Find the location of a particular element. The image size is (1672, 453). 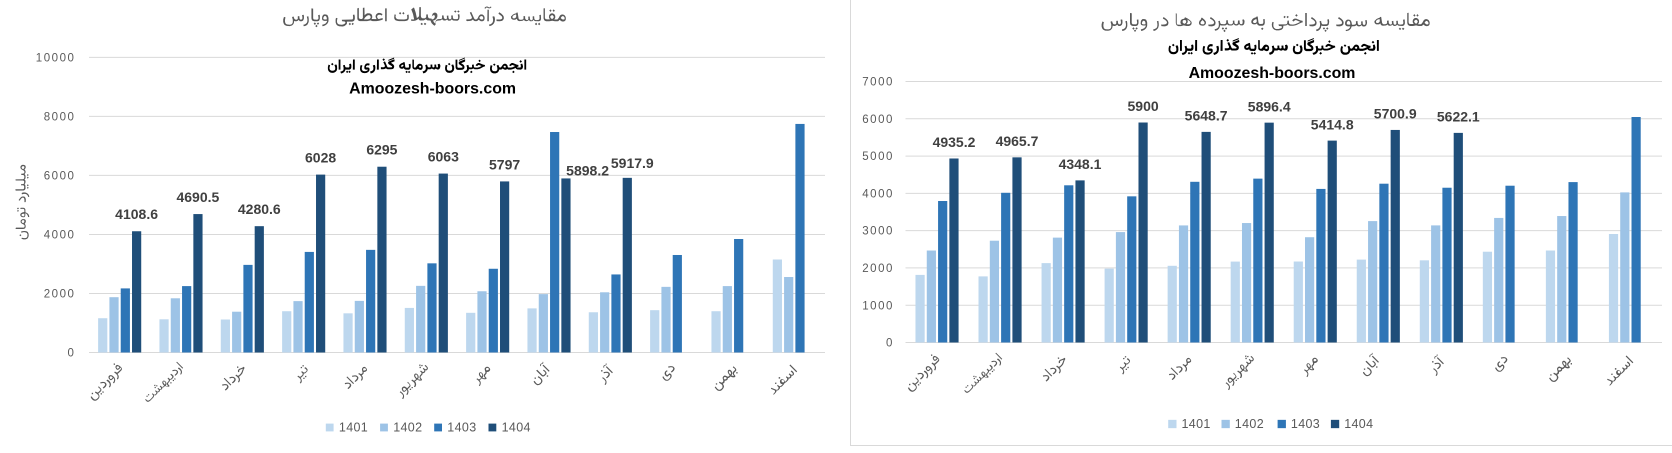

svg-text: 5917.9 is located at coordinates (632, 163).